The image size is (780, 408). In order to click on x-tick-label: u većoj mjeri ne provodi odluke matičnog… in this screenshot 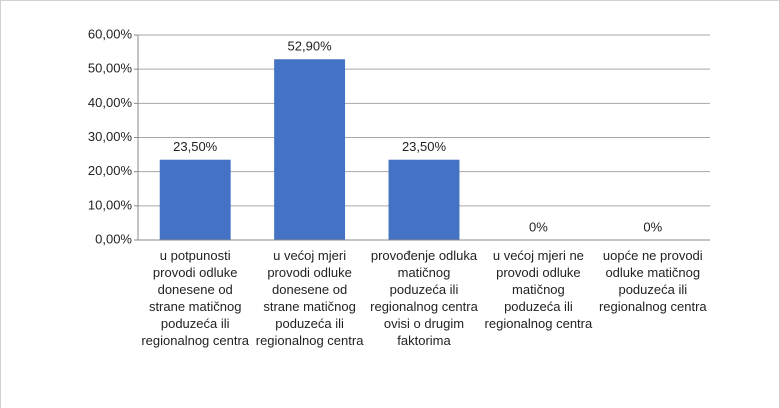, I will do `click(538, 289)`.